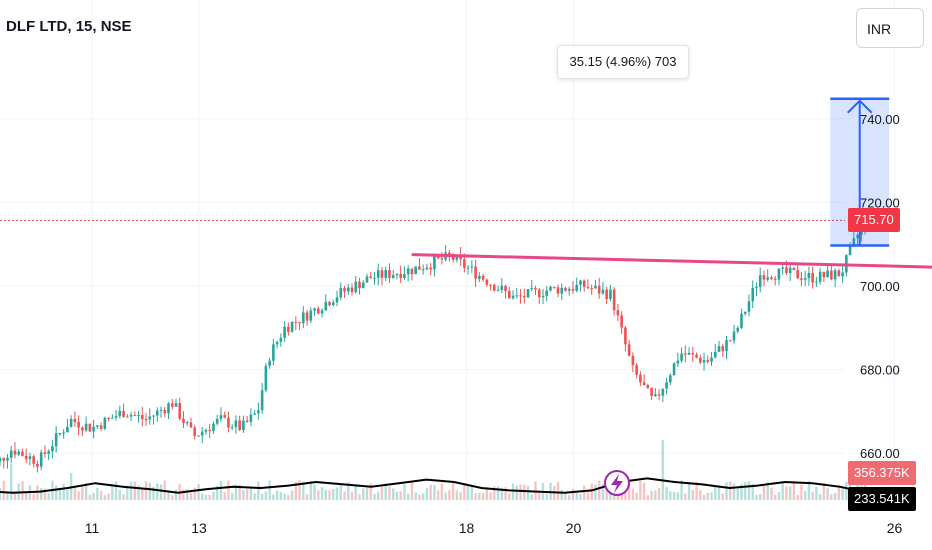 The width and height of the screenshot is (932, 550). What do you see at coordinates (880, 202) in the screenshot?
I see `y-tick-label: 720.00` at bounding box center [880, 202].